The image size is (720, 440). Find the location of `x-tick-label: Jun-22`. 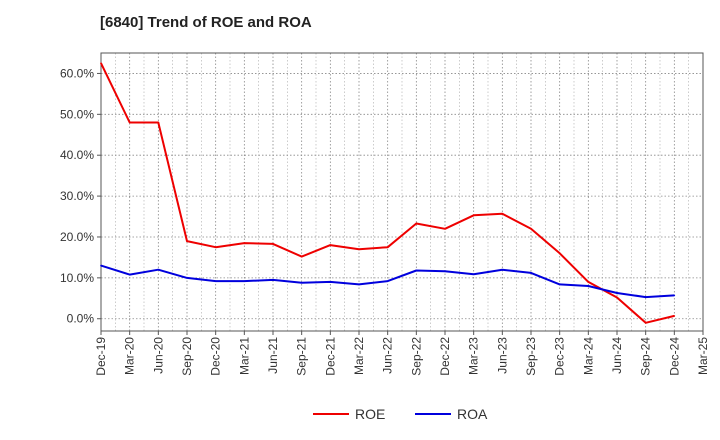

x-tick-label: Jun-22 is located at coordinates (388, 355).